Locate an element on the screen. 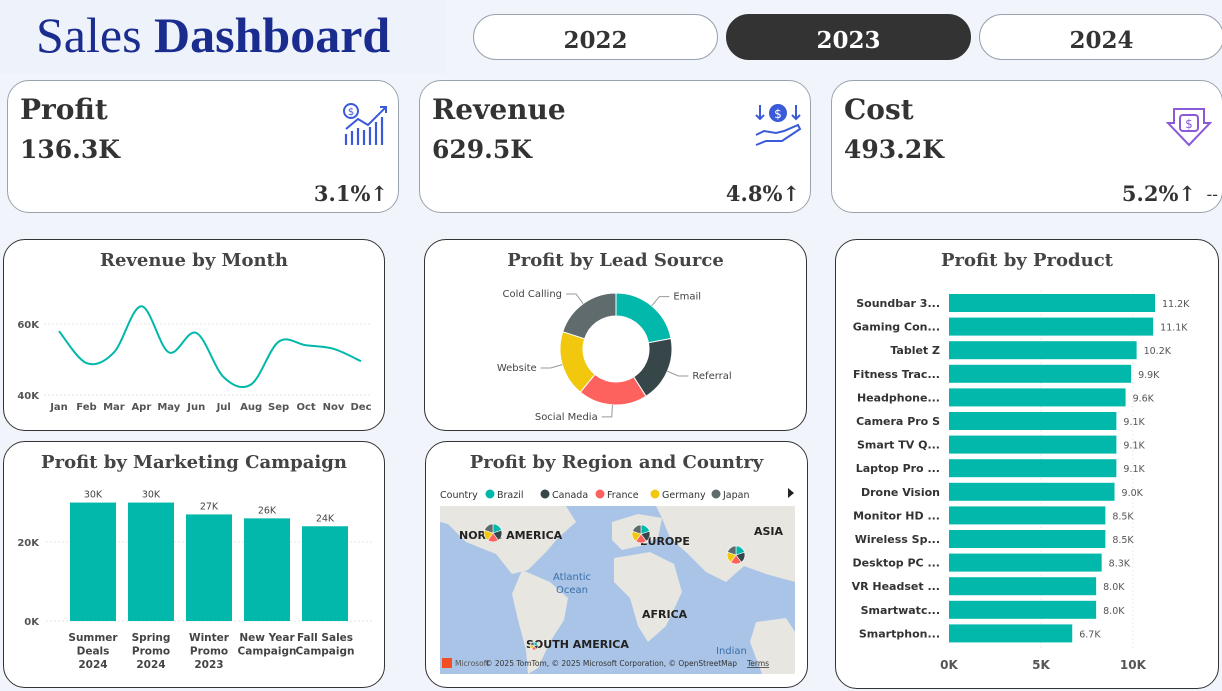  panel-title: Profit by Marketing Campaign is located at coordinates (194, 462).